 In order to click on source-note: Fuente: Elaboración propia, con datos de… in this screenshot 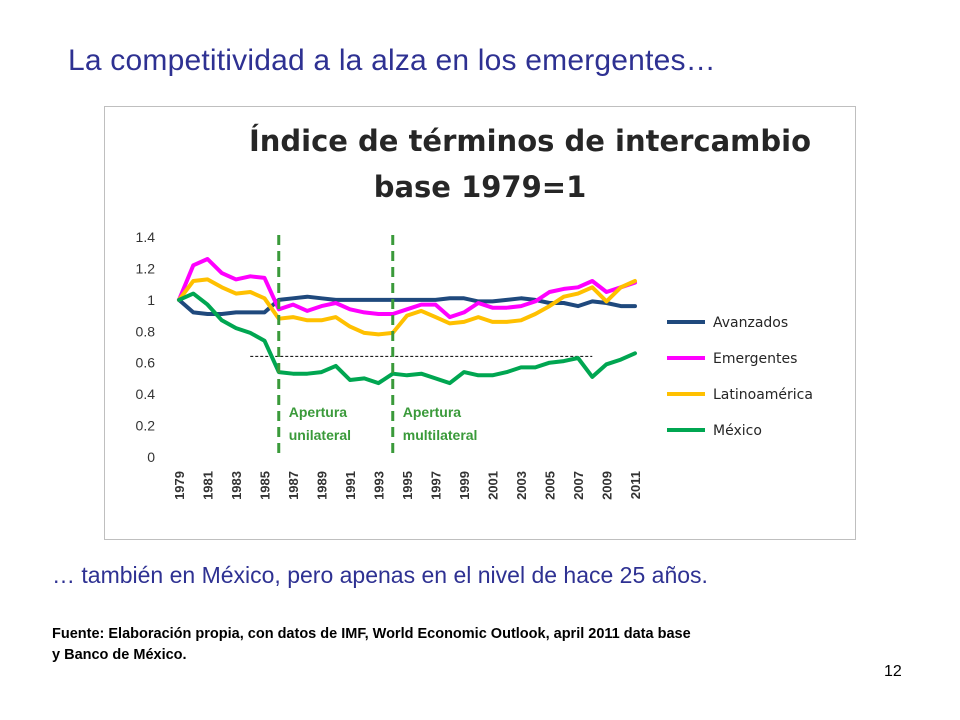, I will do `click(472, 645)`.